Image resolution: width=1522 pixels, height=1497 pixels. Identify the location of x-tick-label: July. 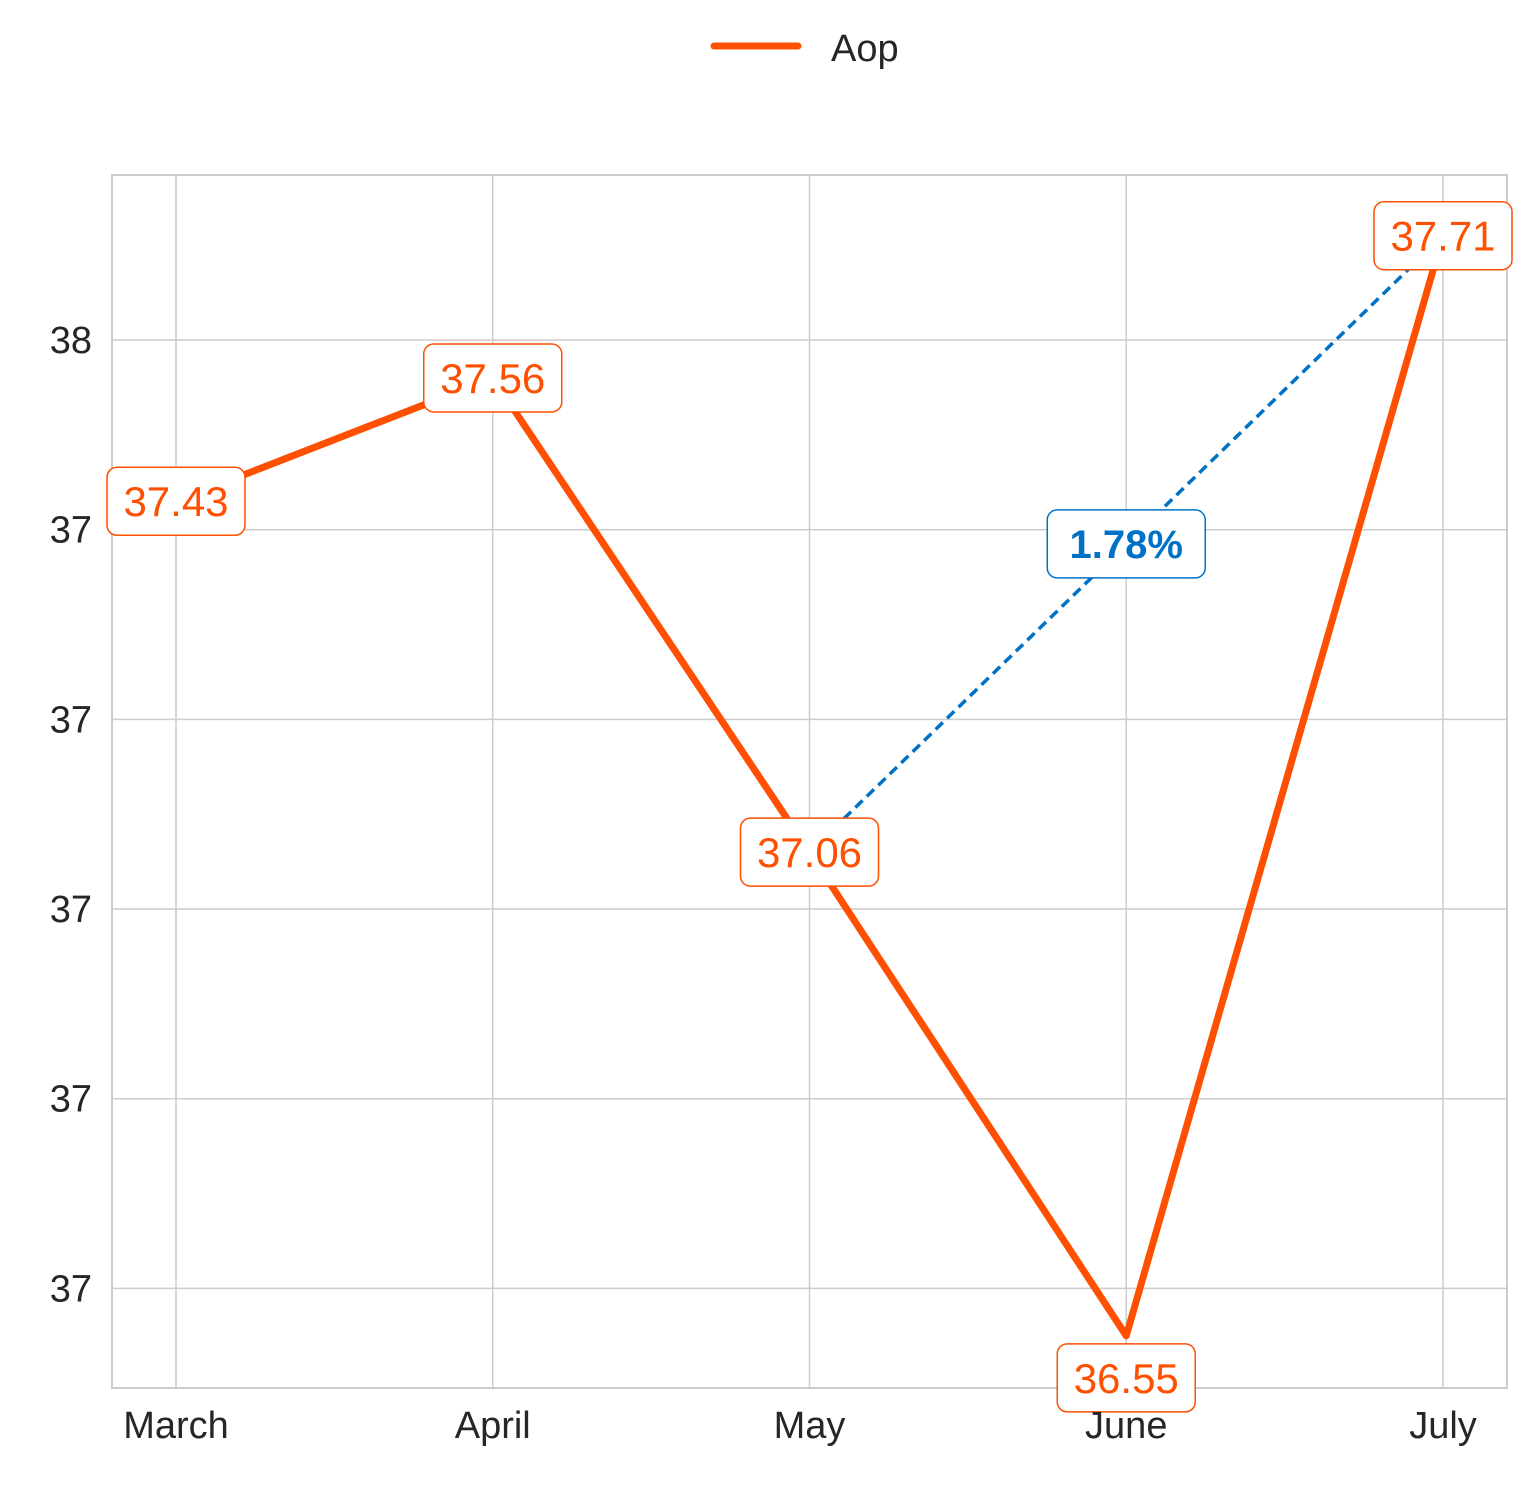
(1443, 1426).